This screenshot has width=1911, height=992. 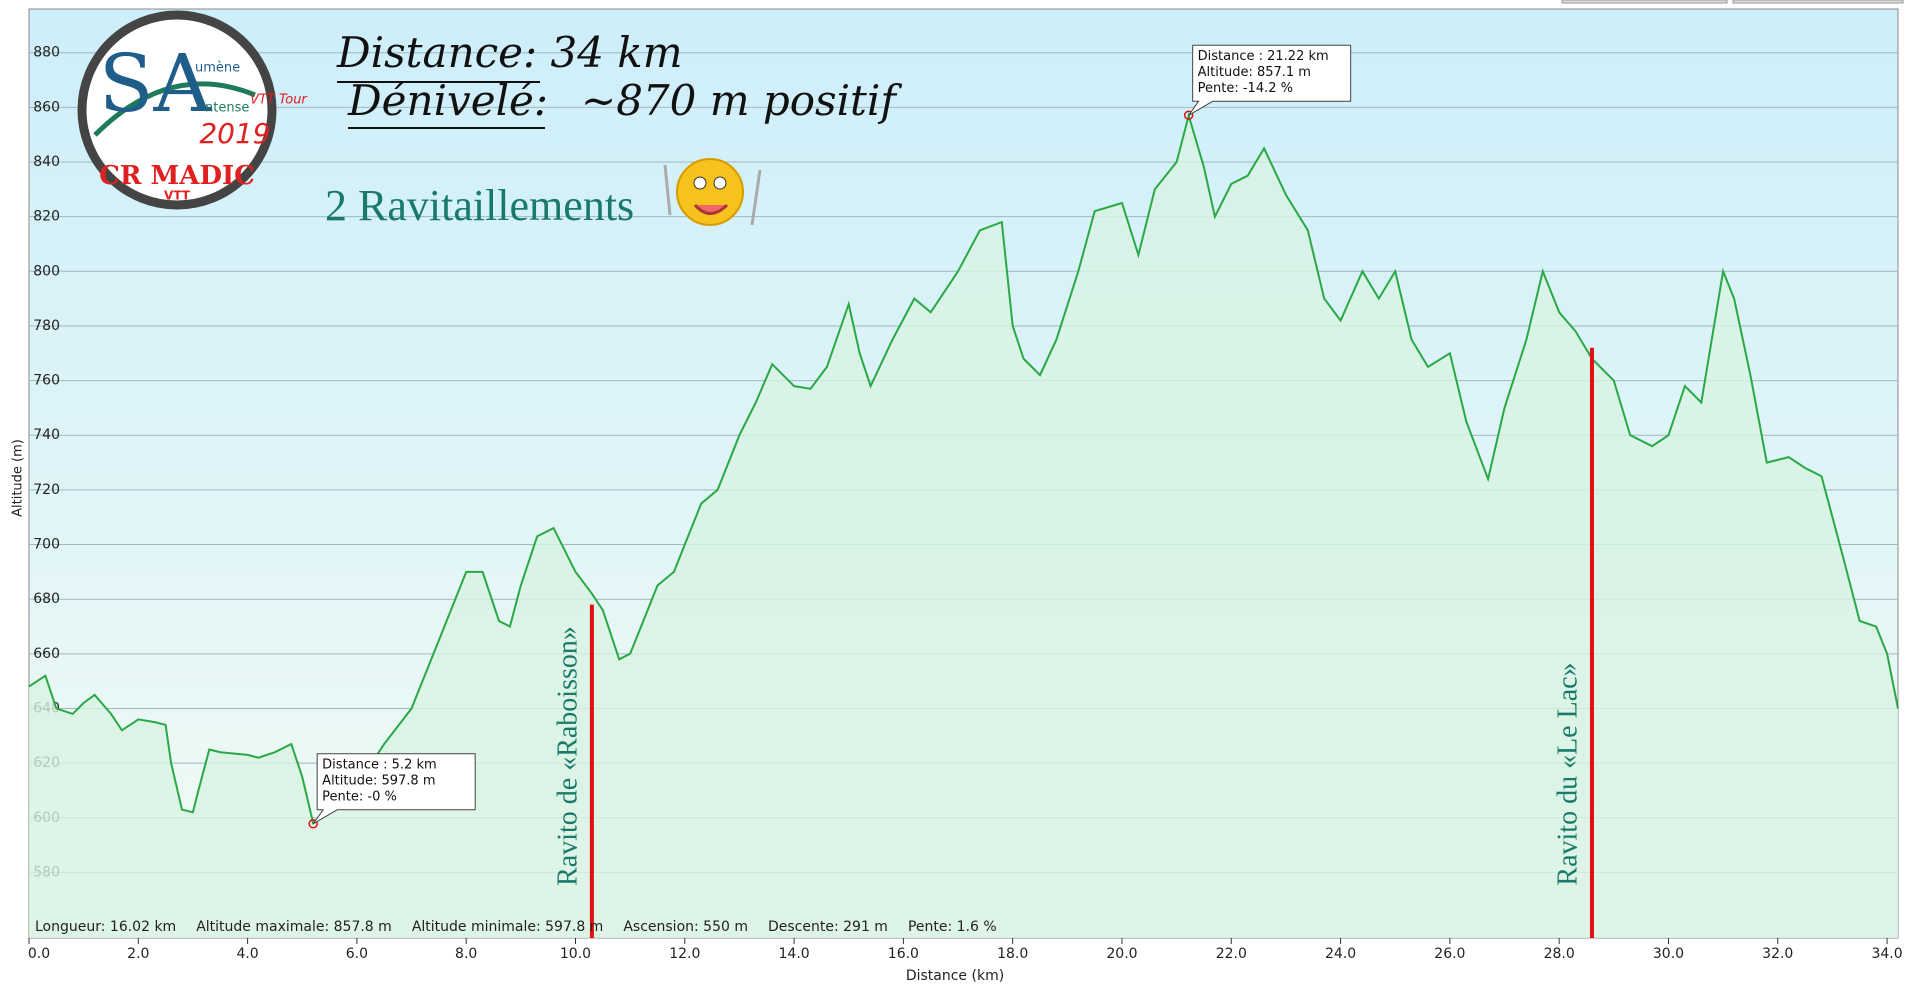 I want to click on tooltip-line: Distance : 5.2 km, so click(x=379, y=764).